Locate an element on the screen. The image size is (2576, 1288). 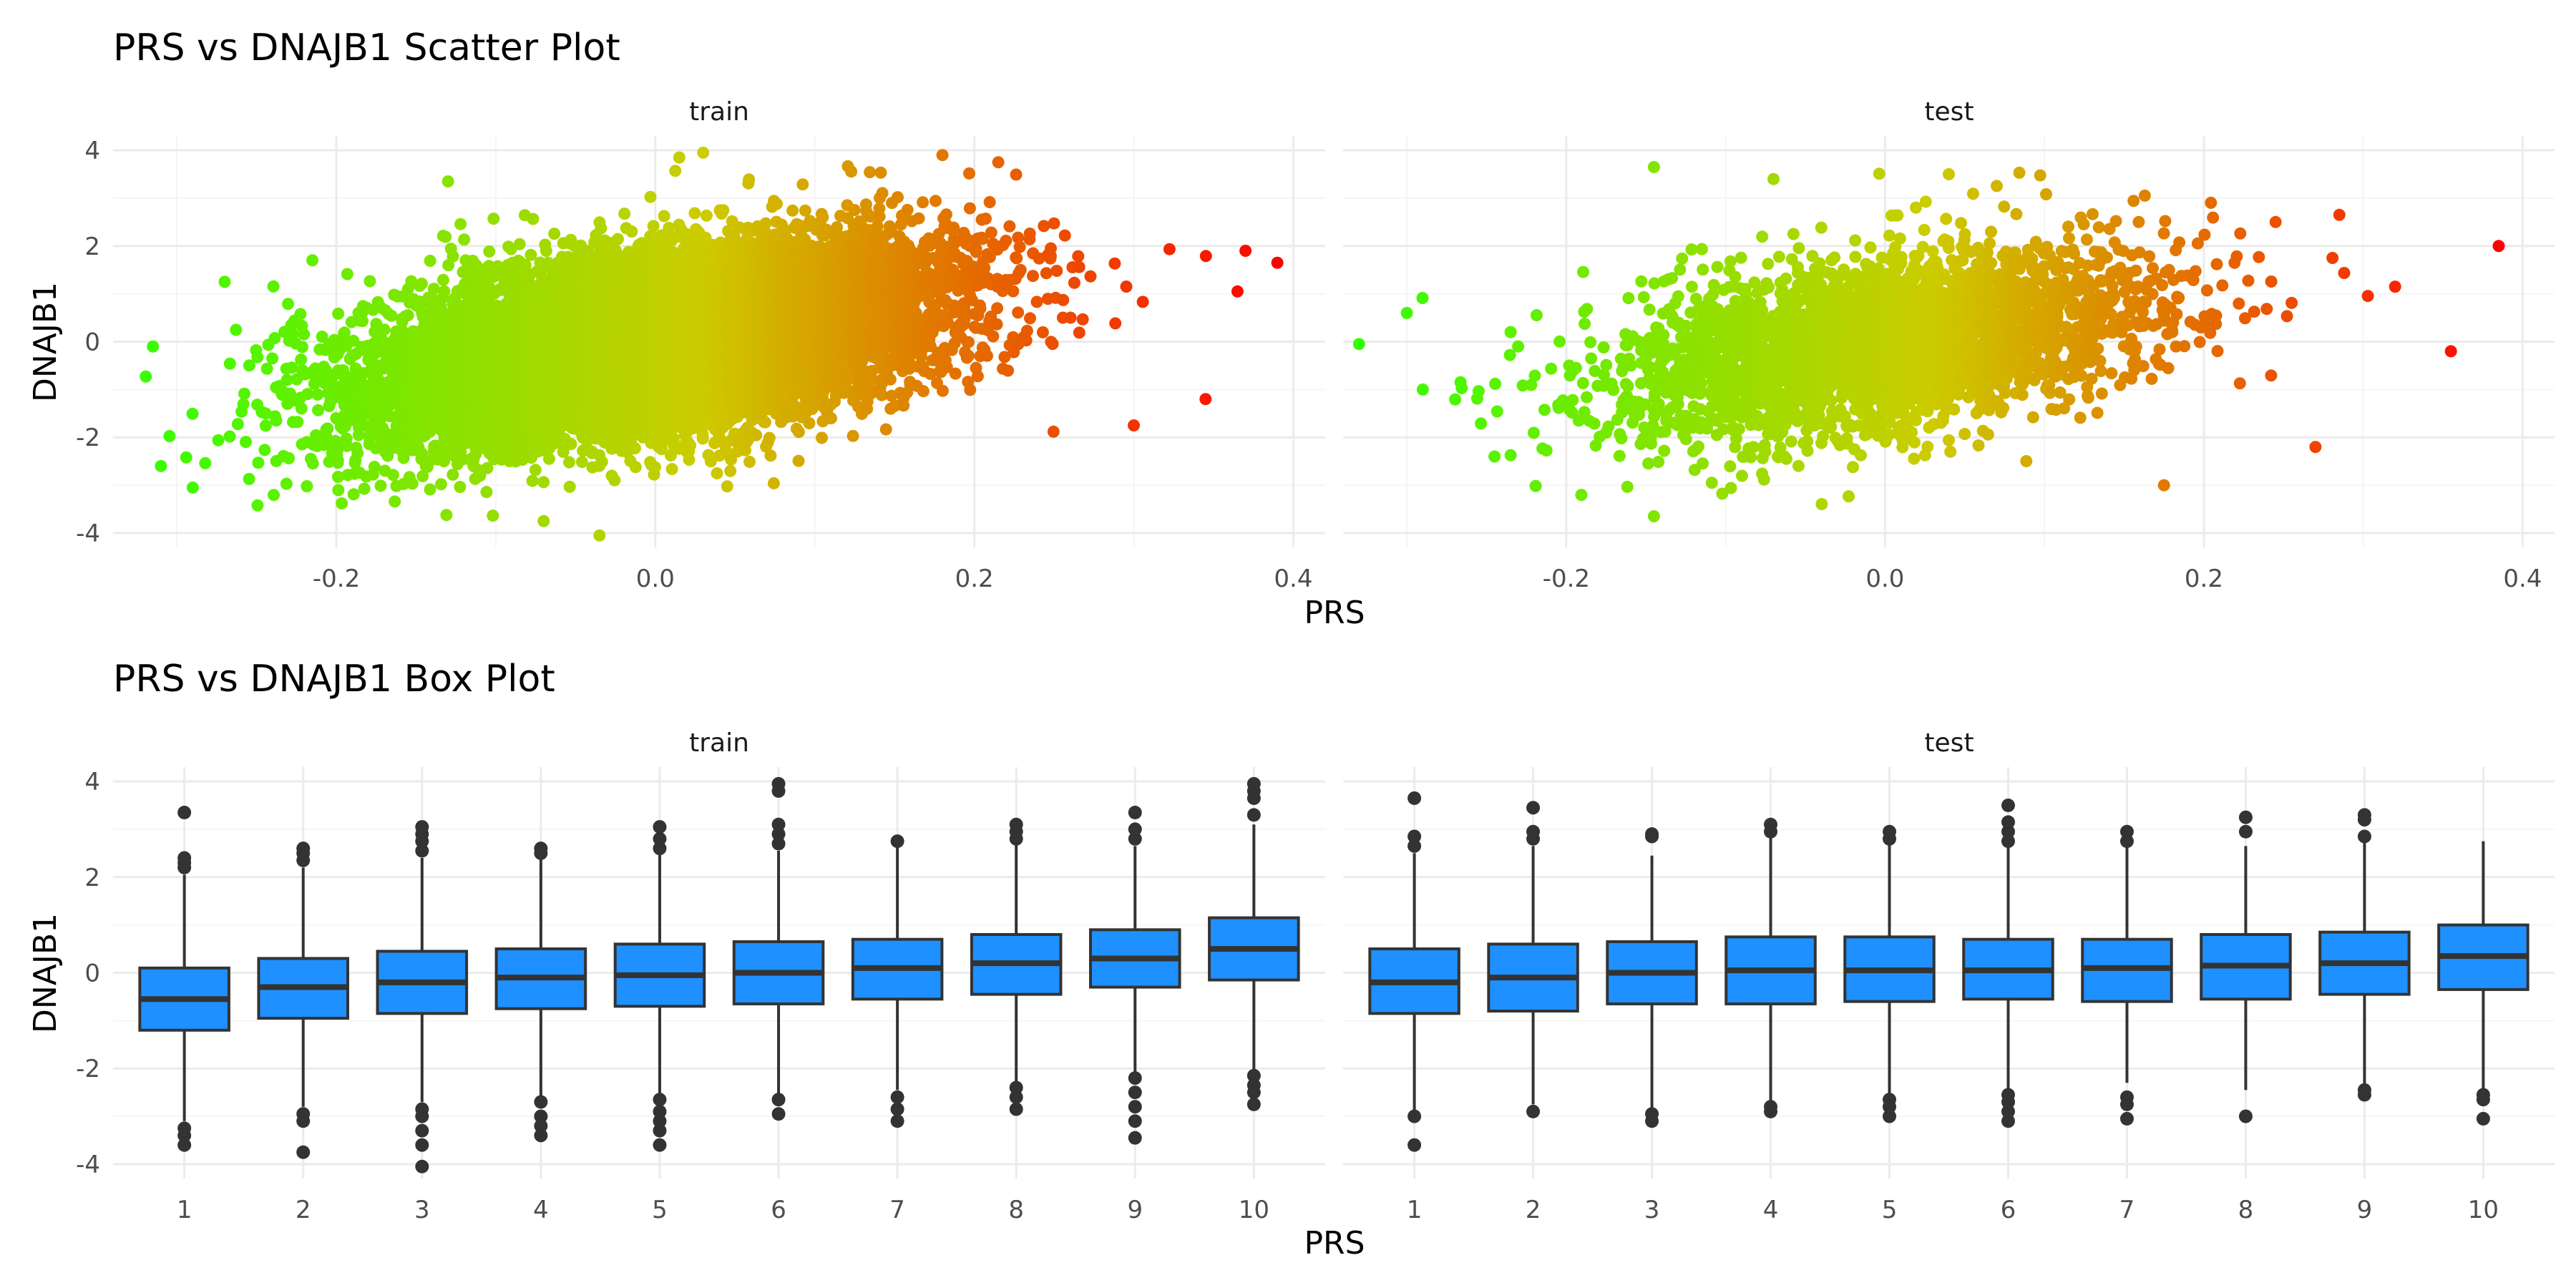
scatter-panel-points-train is located at coordinates (712, 344).